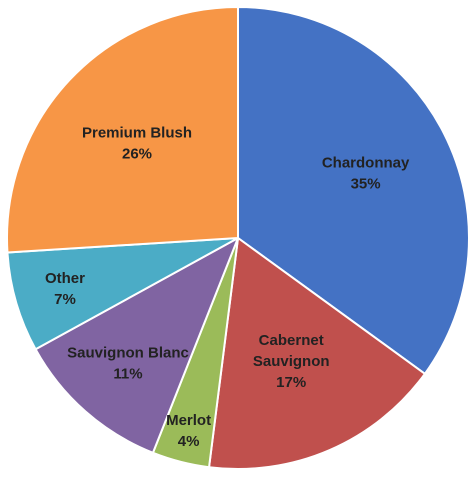 This screenshot has height=491, width=469. I want to click on pie-label-sauvignon-blanc: Sauvignon Blanc 11%, so click(128, 363).